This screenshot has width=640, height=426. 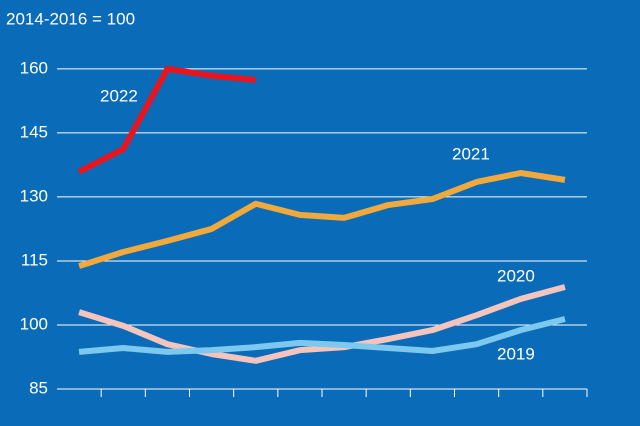 What do you see at coordinates (38, 387) in the screenshot?
I see `y-tick-label: 85` at bounding box center [38, 387].